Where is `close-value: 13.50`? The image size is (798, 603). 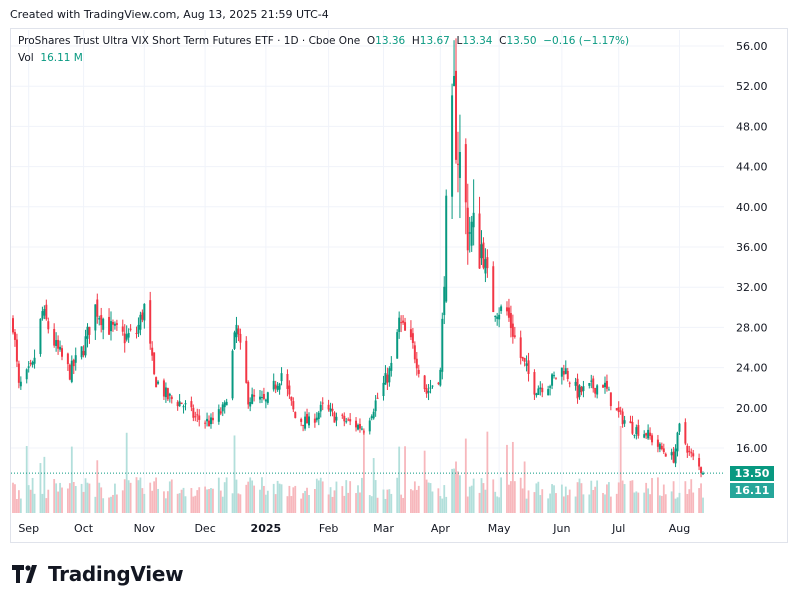 close-value: 13.50 is located at coordinates (521, 41).